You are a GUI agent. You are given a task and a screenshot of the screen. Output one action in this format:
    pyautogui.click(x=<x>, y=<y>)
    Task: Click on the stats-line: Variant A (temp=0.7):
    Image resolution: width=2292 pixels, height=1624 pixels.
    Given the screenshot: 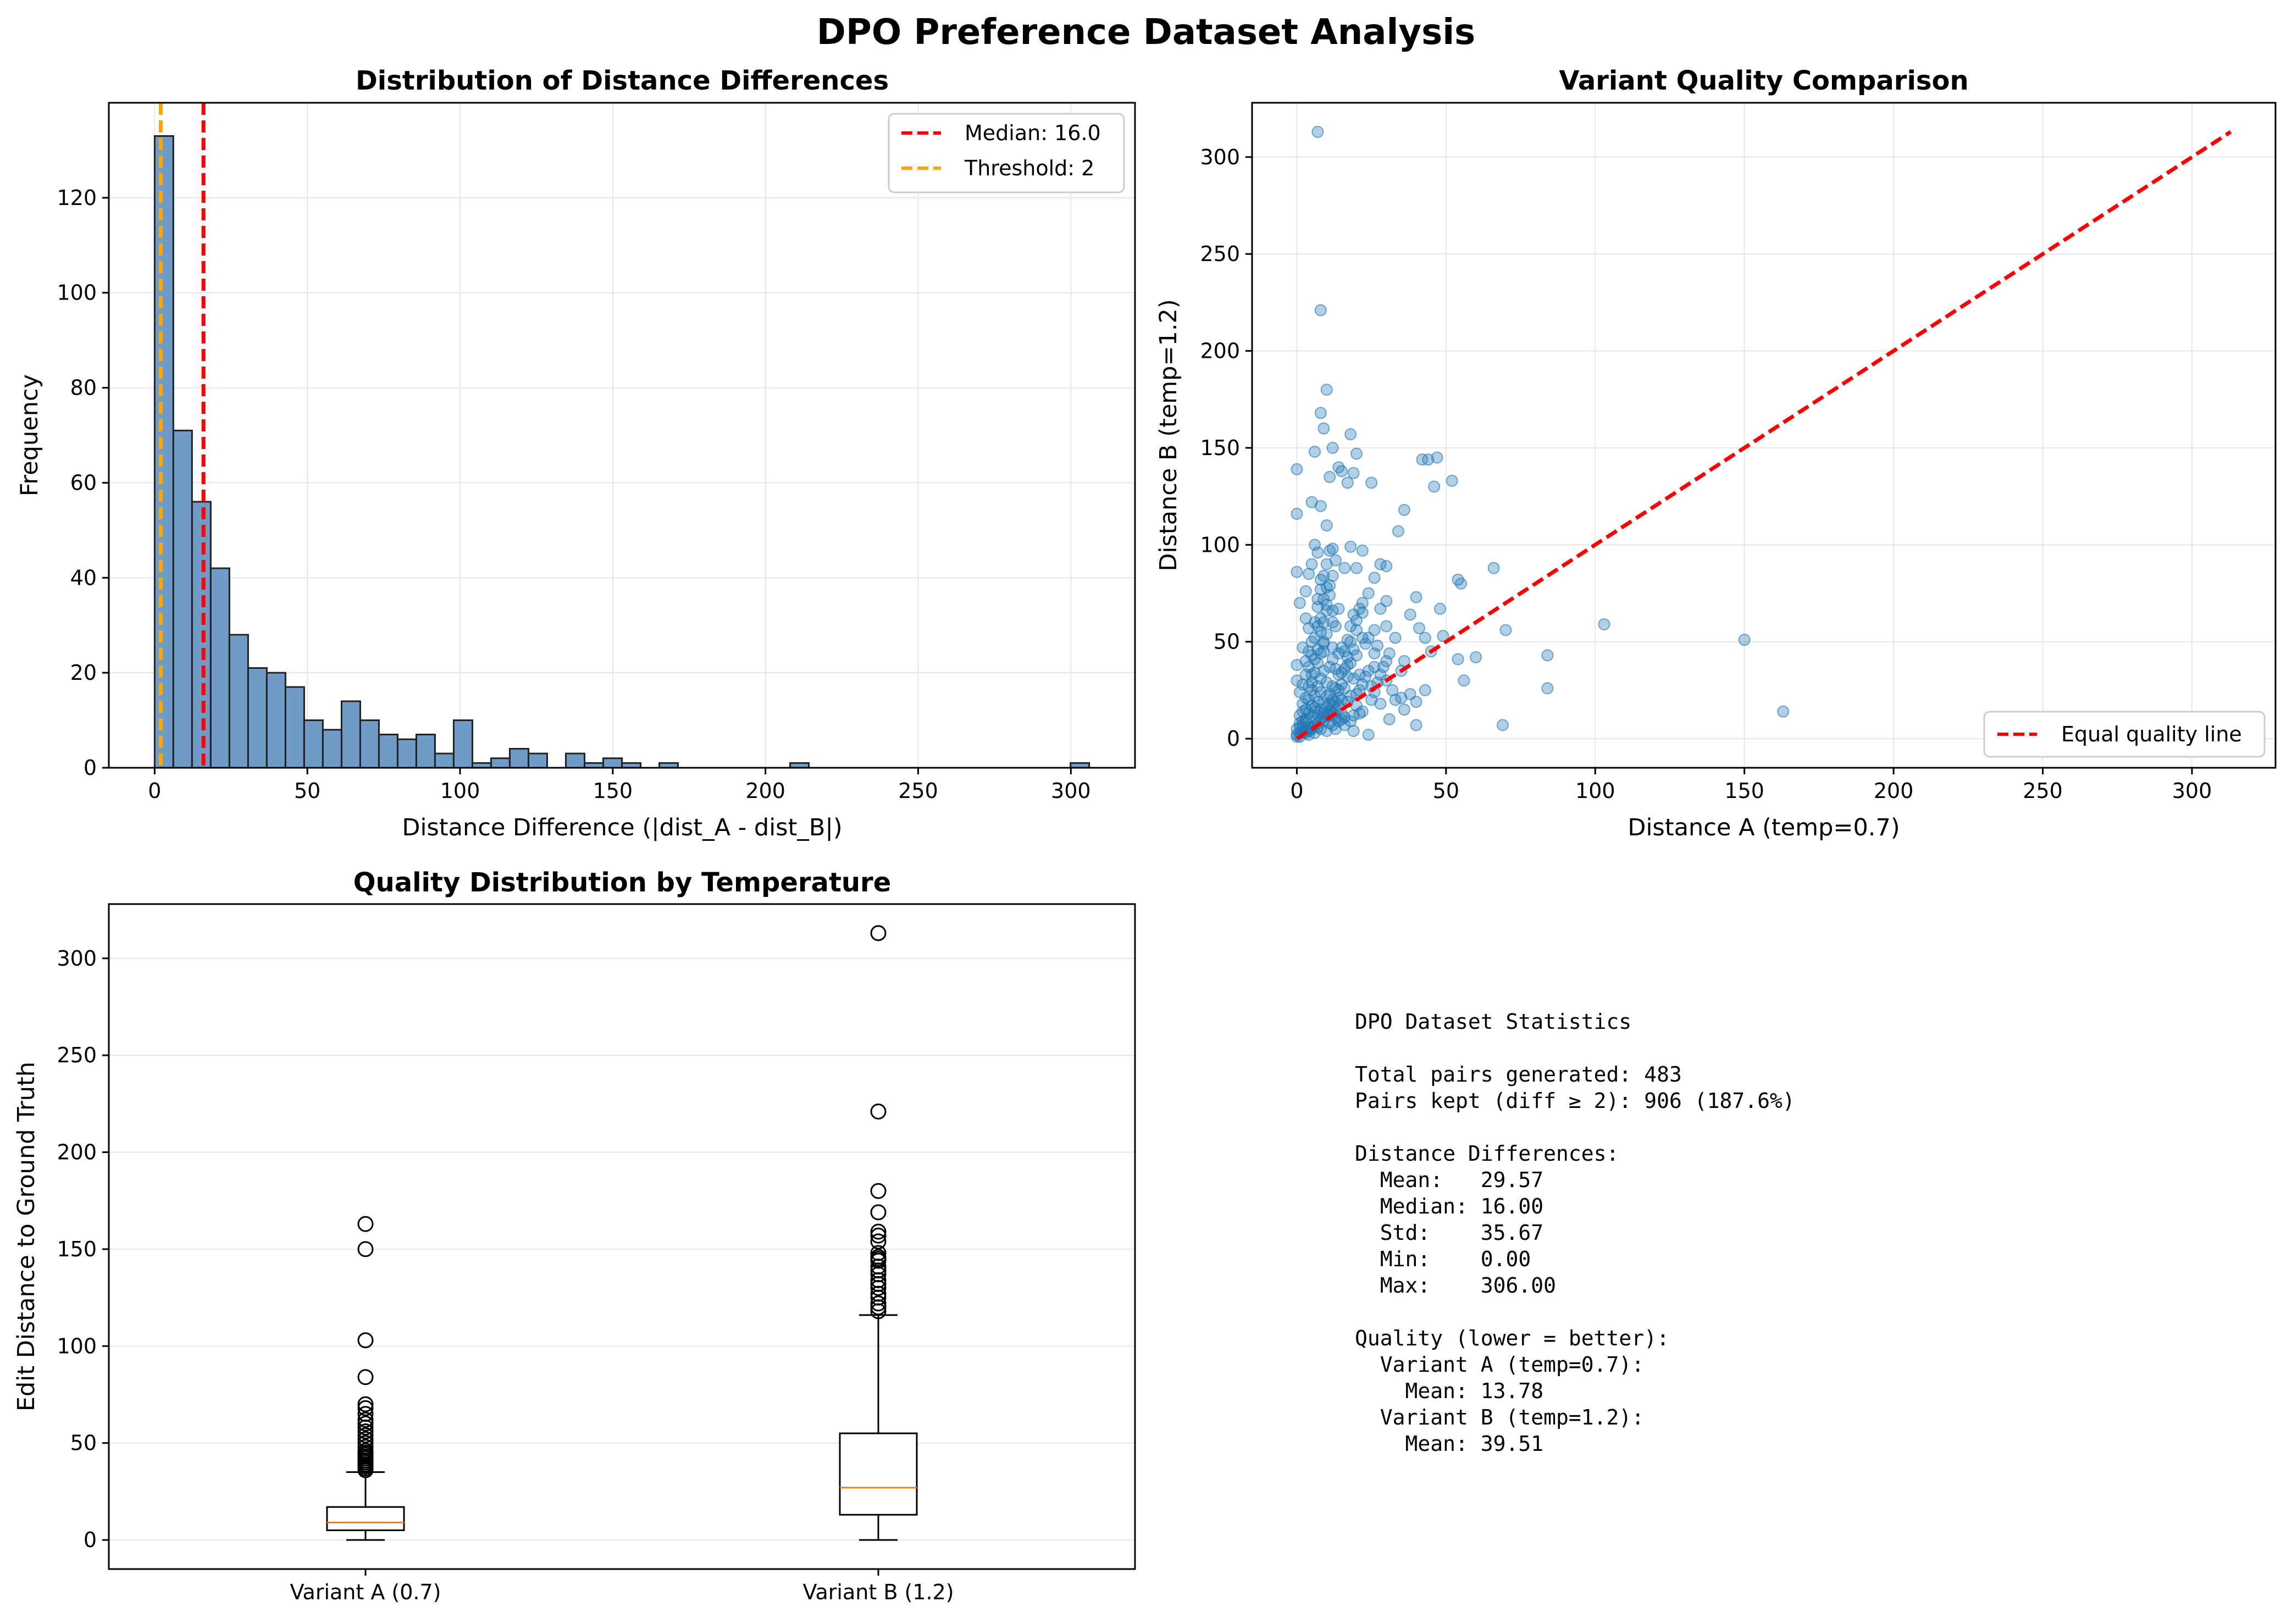 What is the action you would take?
    pyautogui.click(x=1499, y=1365)
    